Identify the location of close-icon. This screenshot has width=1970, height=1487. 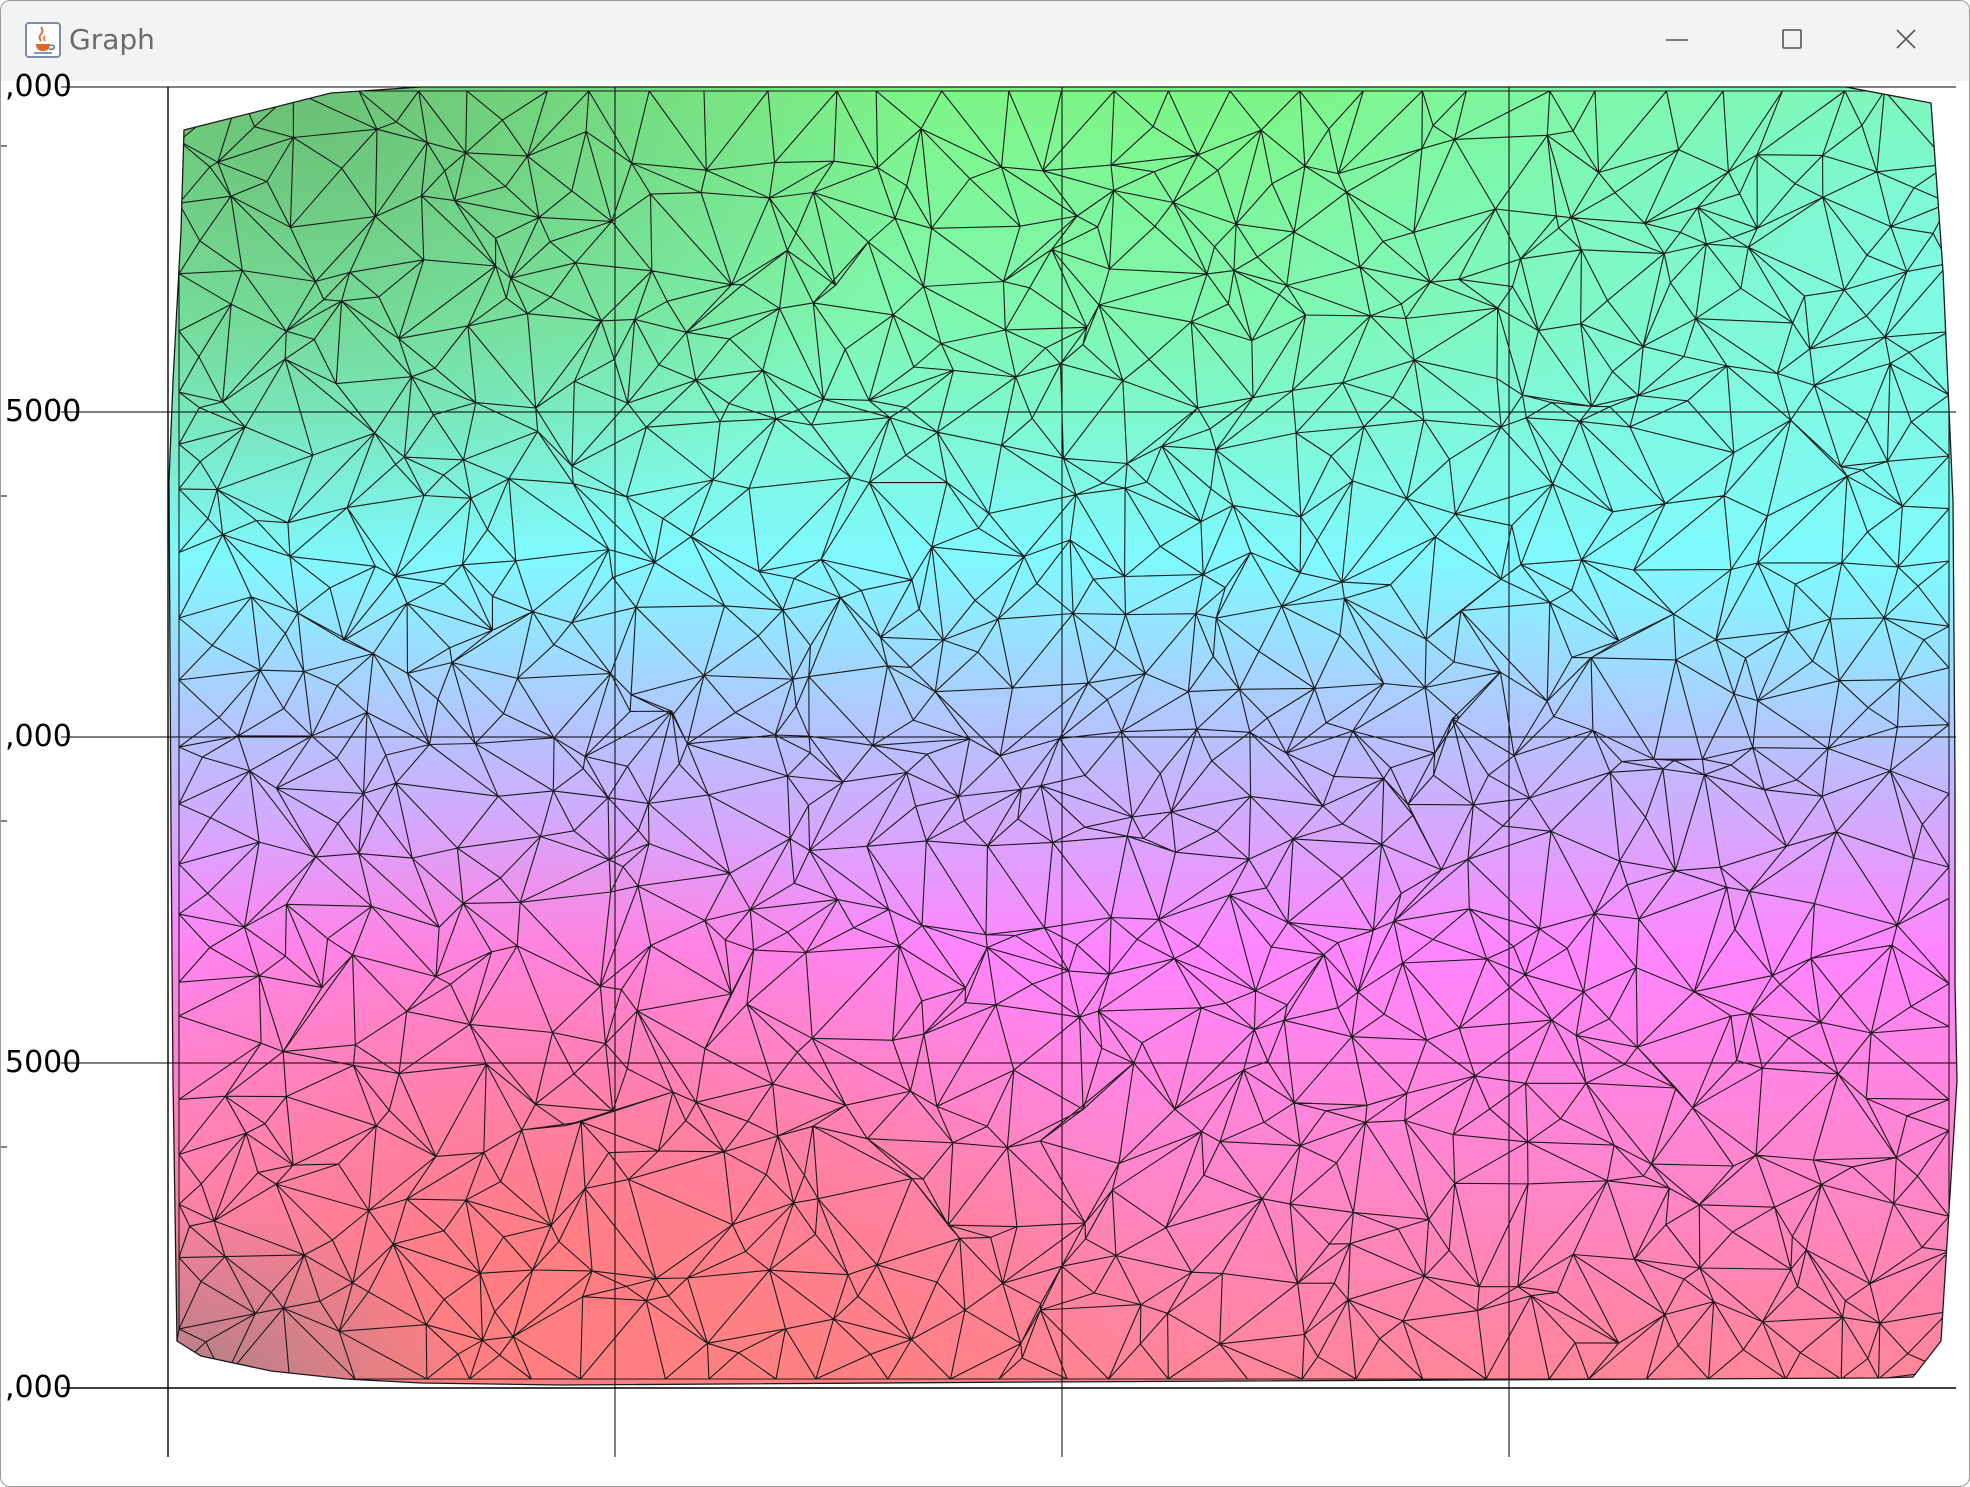
(1906, 39).